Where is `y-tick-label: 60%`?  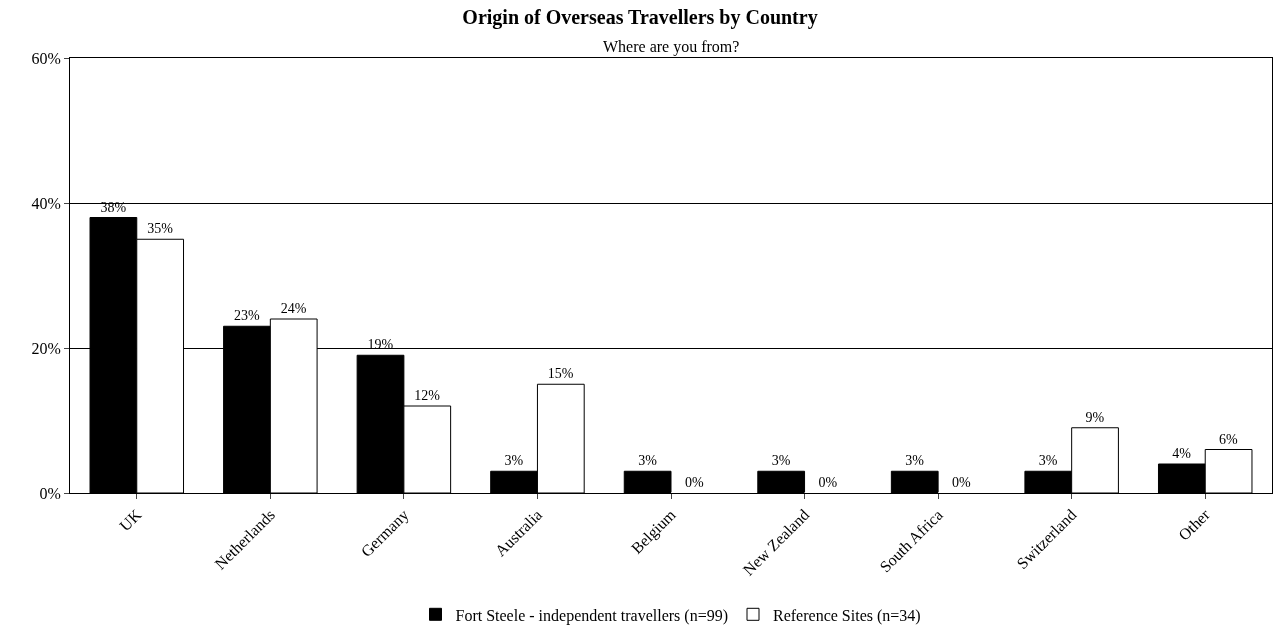 y-tick-label: 60% is located at coordinates (46, 58).